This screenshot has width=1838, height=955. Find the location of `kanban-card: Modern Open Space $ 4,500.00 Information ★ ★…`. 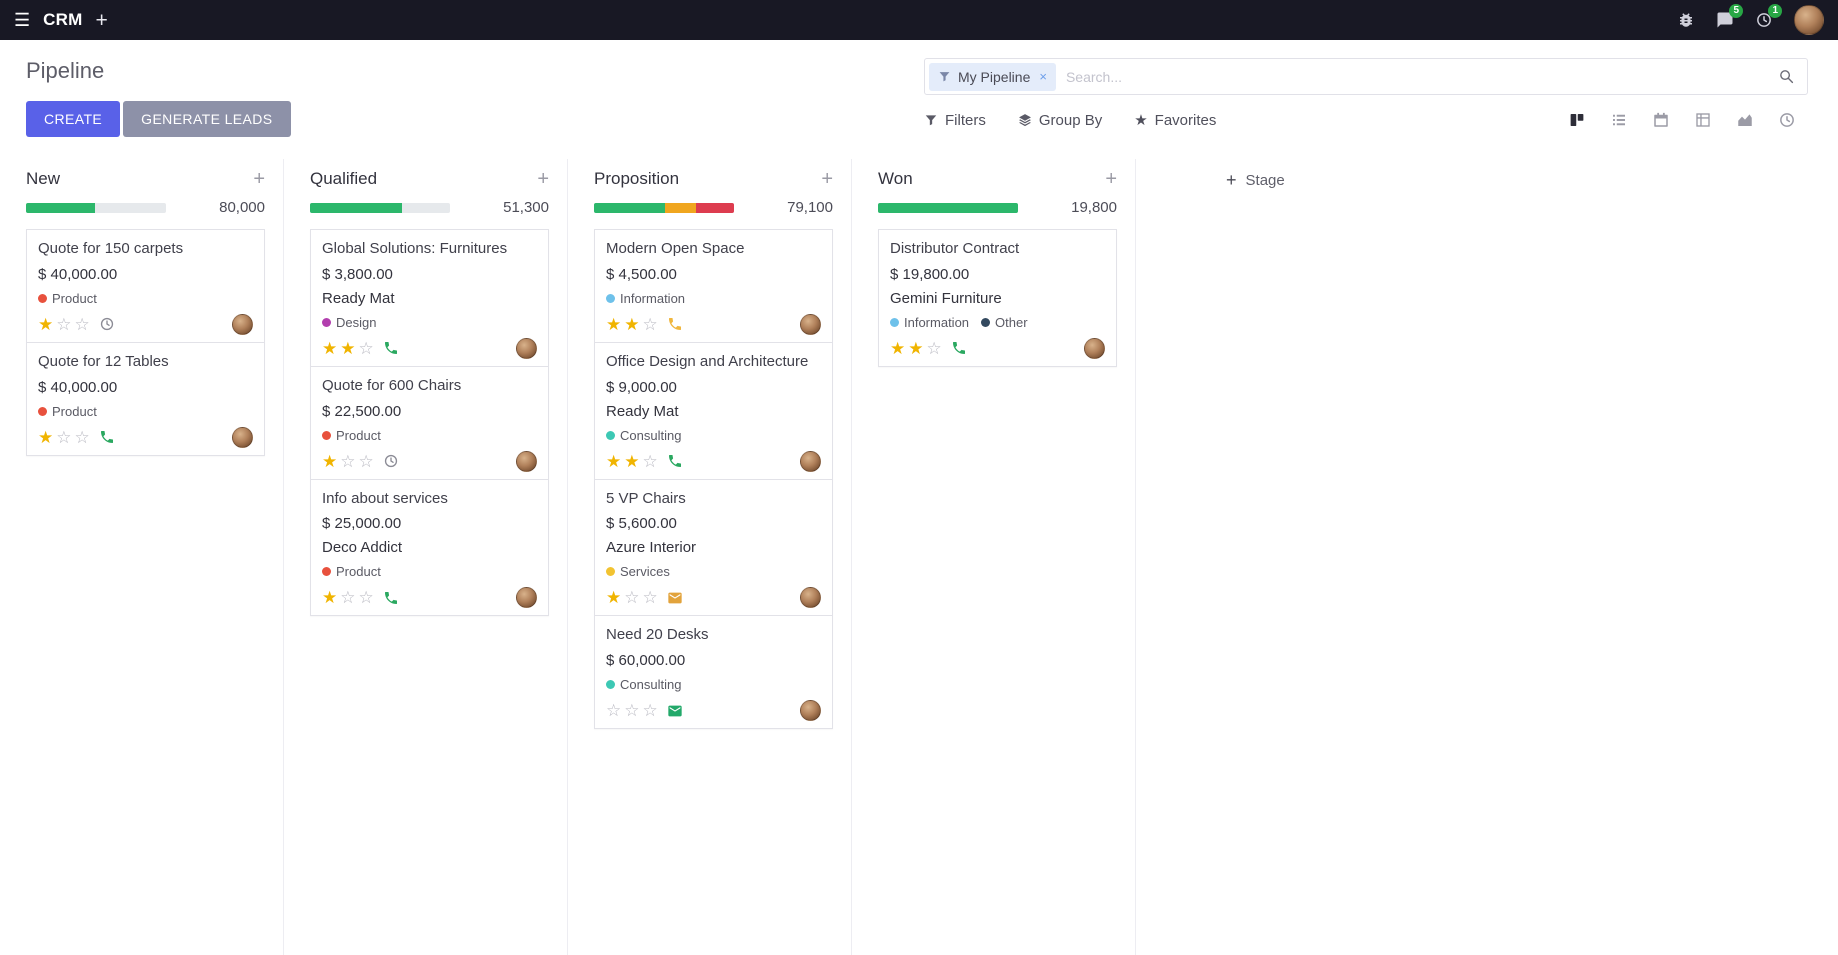

kanban-card: Modern Open Space $ 4,500.00 Information ★ ★… is located at coordinates (713, 286).